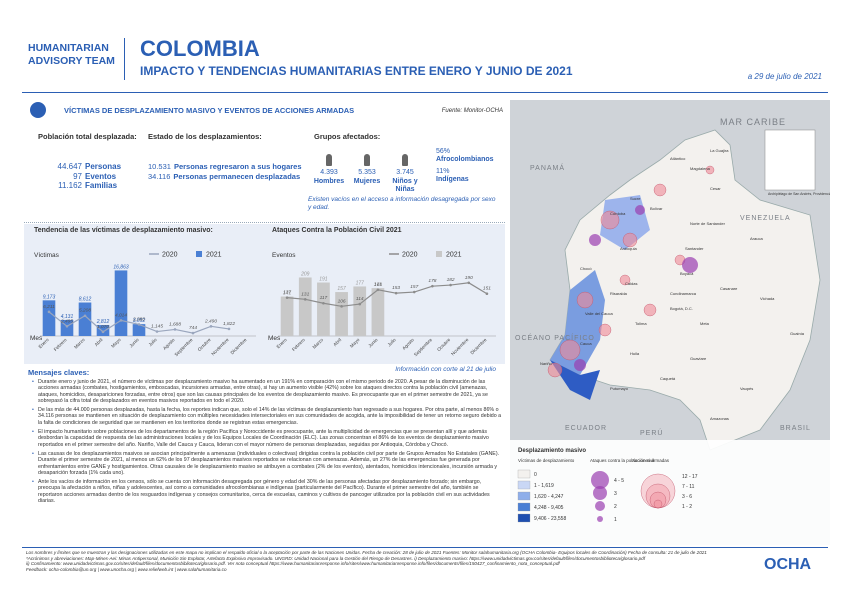 The width and height of the screenshot is (848, 600). I want to click on legend-text: Acciones armadas, so click(651, 460).